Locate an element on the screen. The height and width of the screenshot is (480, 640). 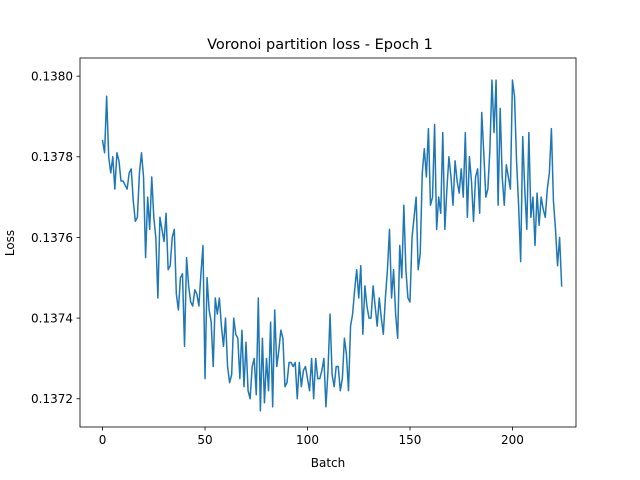
chart-title: Voronoi partition loss - Epoch 1 is located at coordinates (320, 45).